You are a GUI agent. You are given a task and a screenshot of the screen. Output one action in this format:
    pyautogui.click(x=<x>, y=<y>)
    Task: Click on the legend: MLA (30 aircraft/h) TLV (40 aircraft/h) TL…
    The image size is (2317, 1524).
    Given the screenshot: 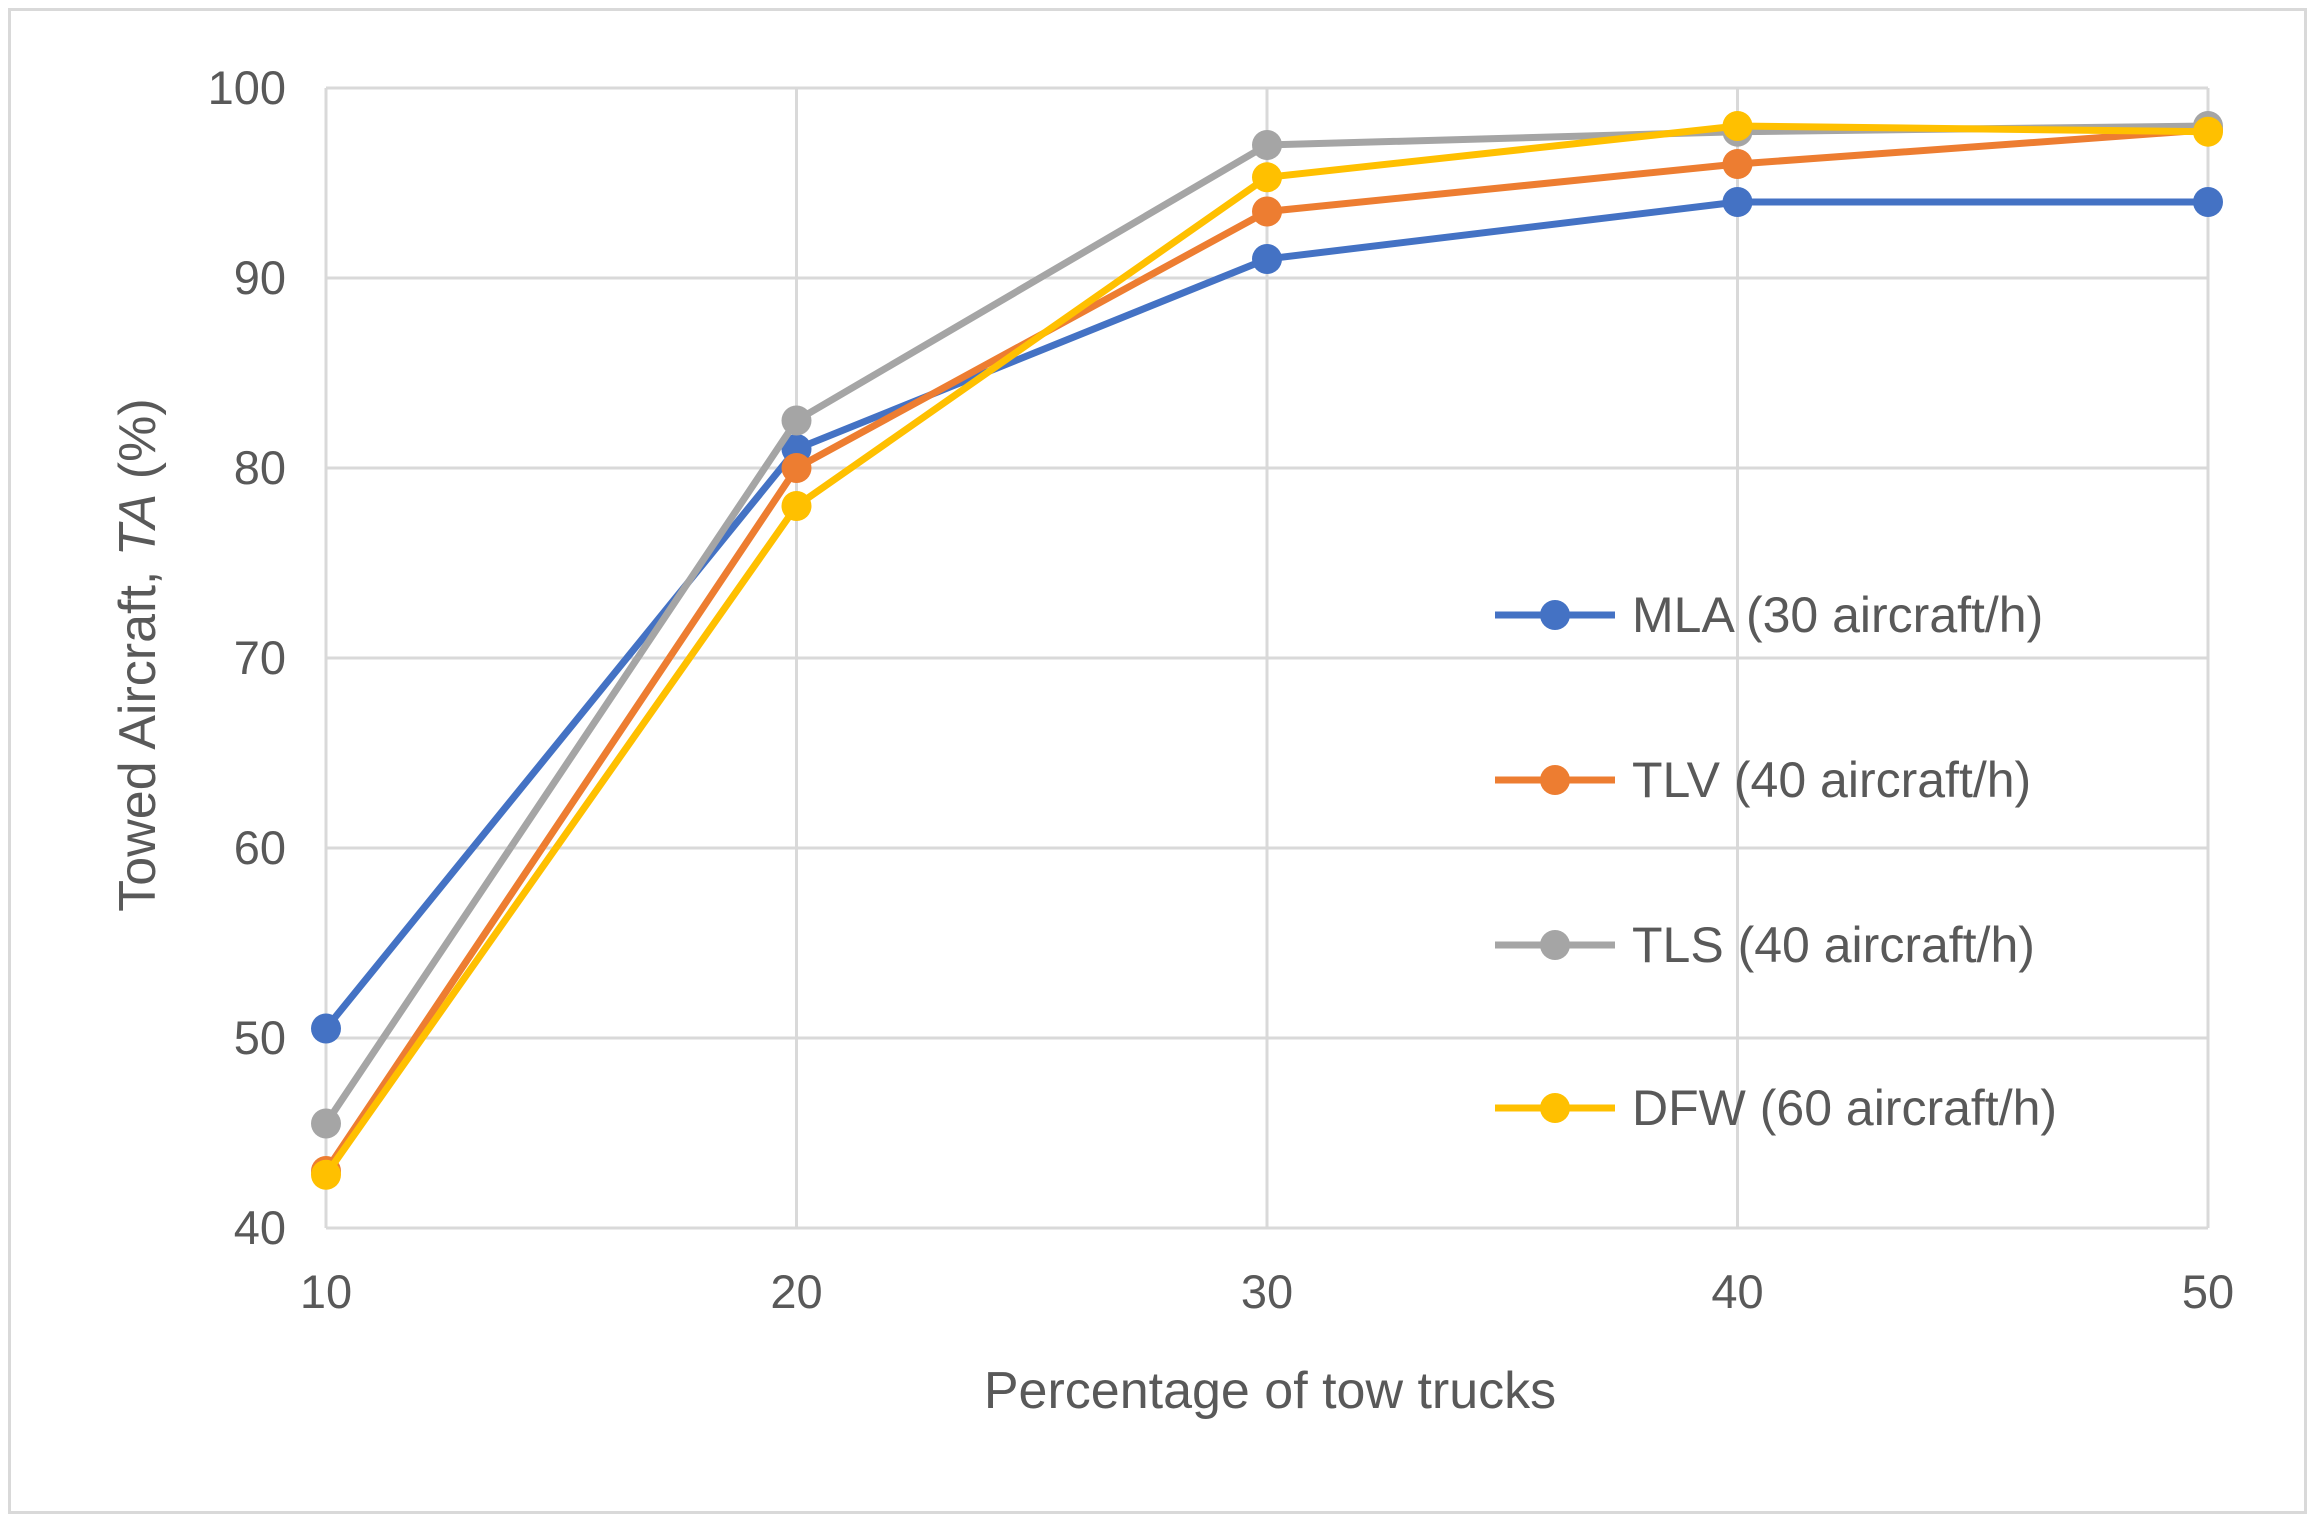 What is the action you would take?
    pyautogui.click(x=1776, y=861)
    